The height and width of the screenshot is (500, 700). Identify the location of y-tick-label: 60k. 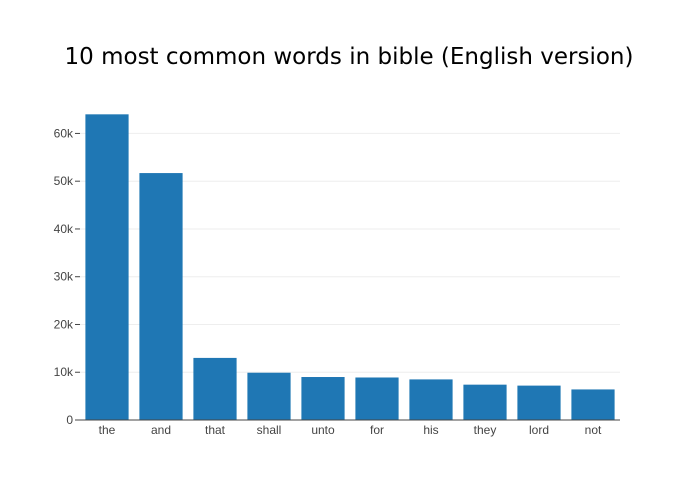
(64, 133).